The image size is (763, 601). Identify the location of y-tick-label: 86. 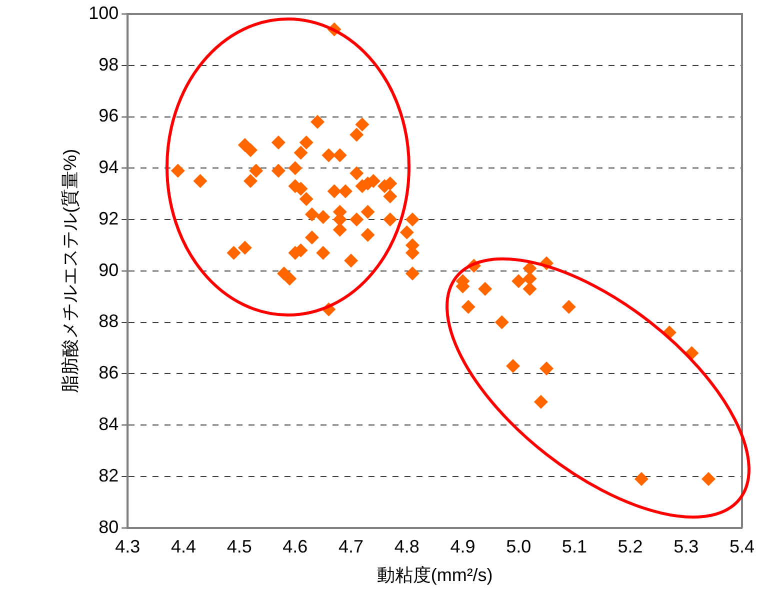
(108, 372).